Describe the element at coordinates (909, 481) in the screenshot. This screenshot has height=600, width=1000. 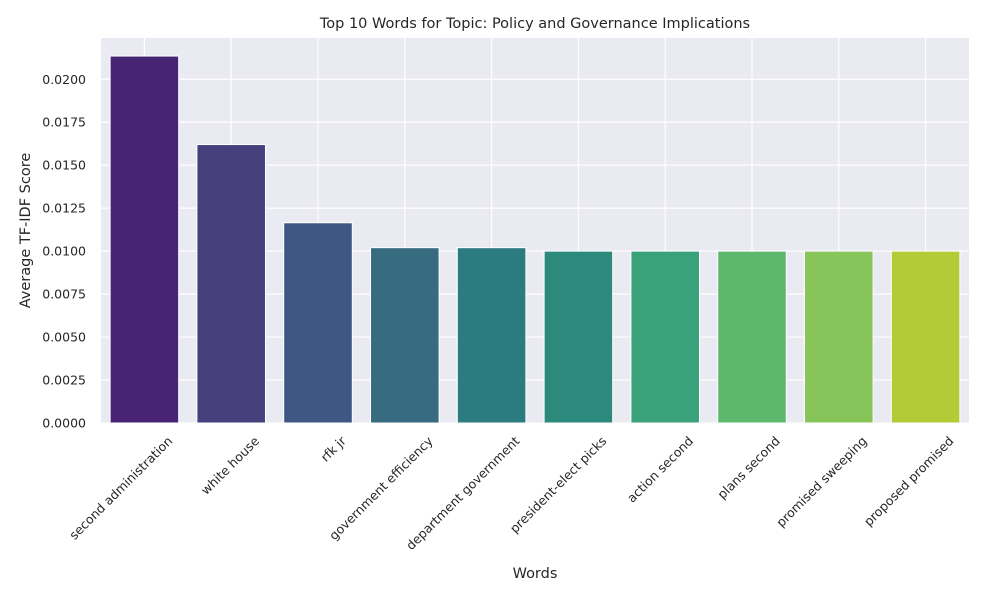
I see `x-tick-label: proposed promised` at that location.